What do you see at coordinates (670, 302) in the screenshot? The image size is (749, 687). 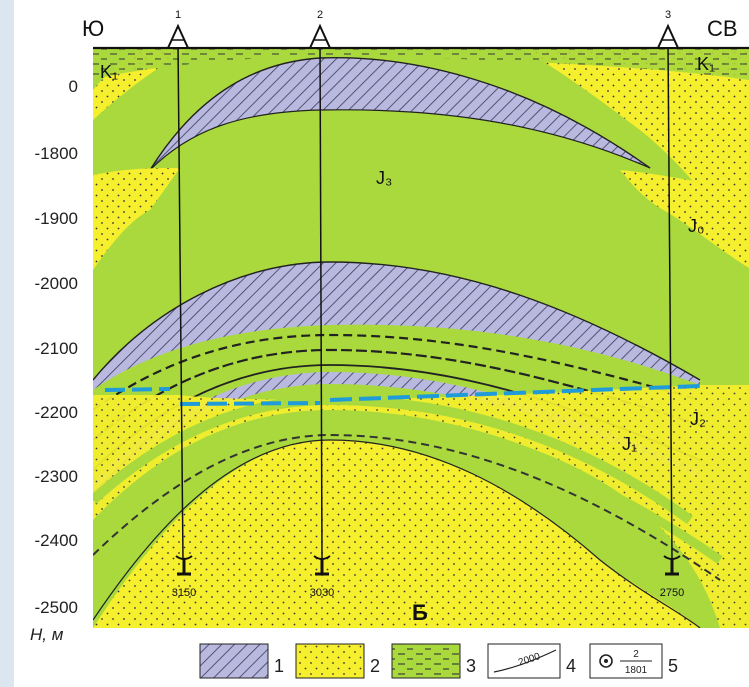 I see `well-3-line` at bounding box center [670, 302].